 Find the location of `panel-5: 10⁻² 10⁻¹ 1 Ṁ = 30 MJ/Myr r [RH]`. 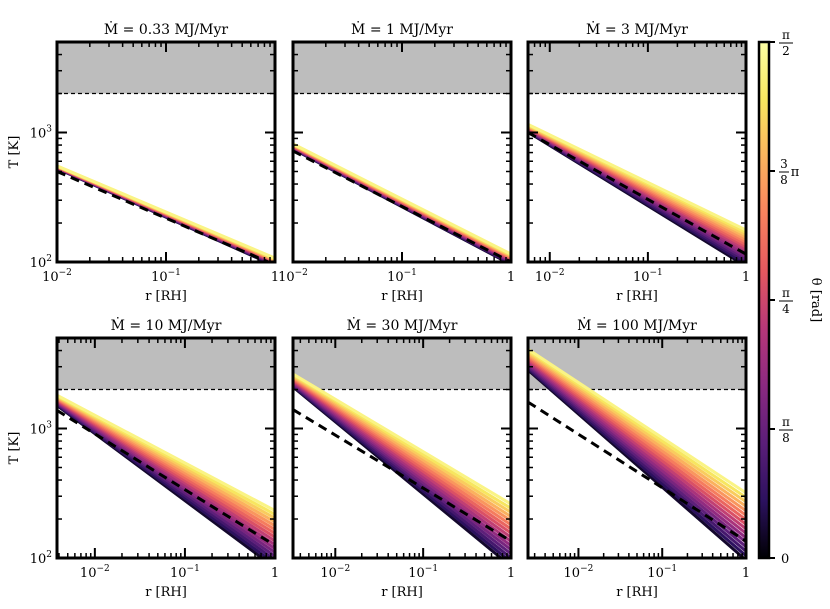

panel-5: 10⁻² 10⁻¹ 1 Ṁ = 30 MJ/Myr r [RH] is located at coordinates (403, 458).